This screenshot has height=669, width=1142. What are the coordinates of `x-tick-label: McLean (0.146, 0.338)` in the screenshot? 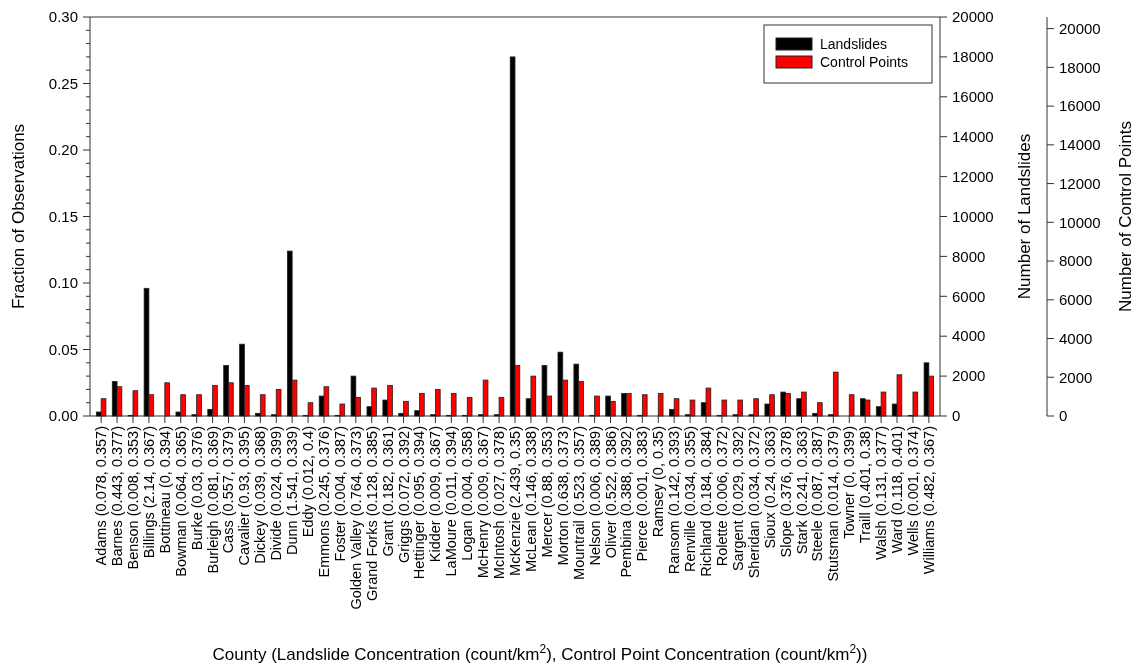 It's located at (530, 499).